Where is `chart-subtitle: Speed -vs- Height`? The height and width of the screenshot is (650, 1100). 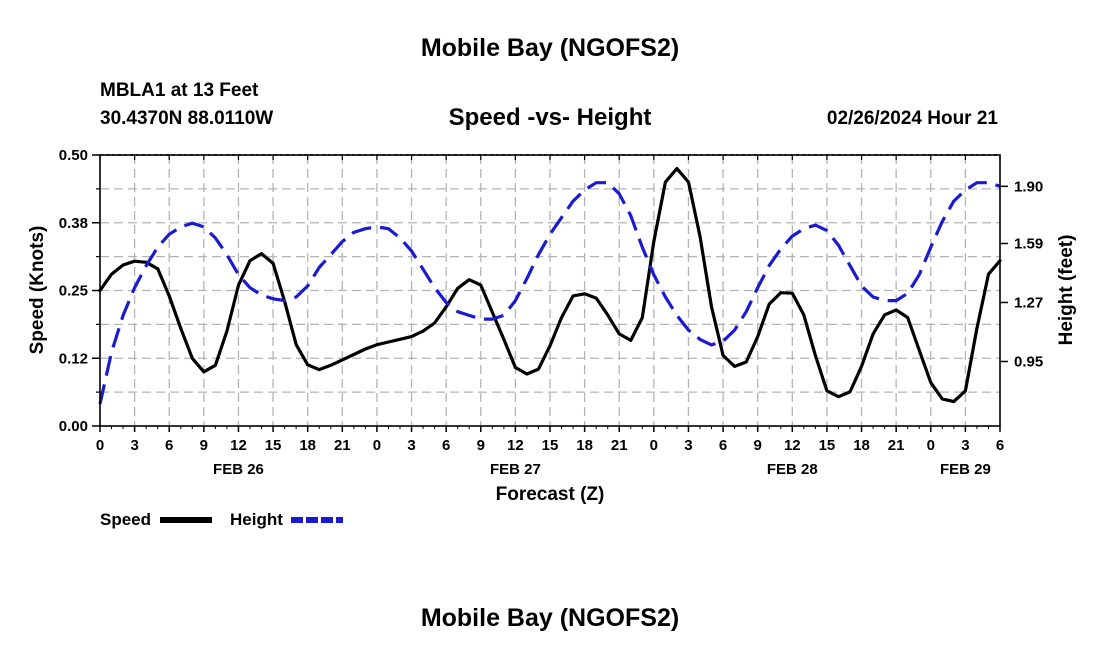 chart-subtitle: Speed -vs- Height is located at coordinates (550, 117).